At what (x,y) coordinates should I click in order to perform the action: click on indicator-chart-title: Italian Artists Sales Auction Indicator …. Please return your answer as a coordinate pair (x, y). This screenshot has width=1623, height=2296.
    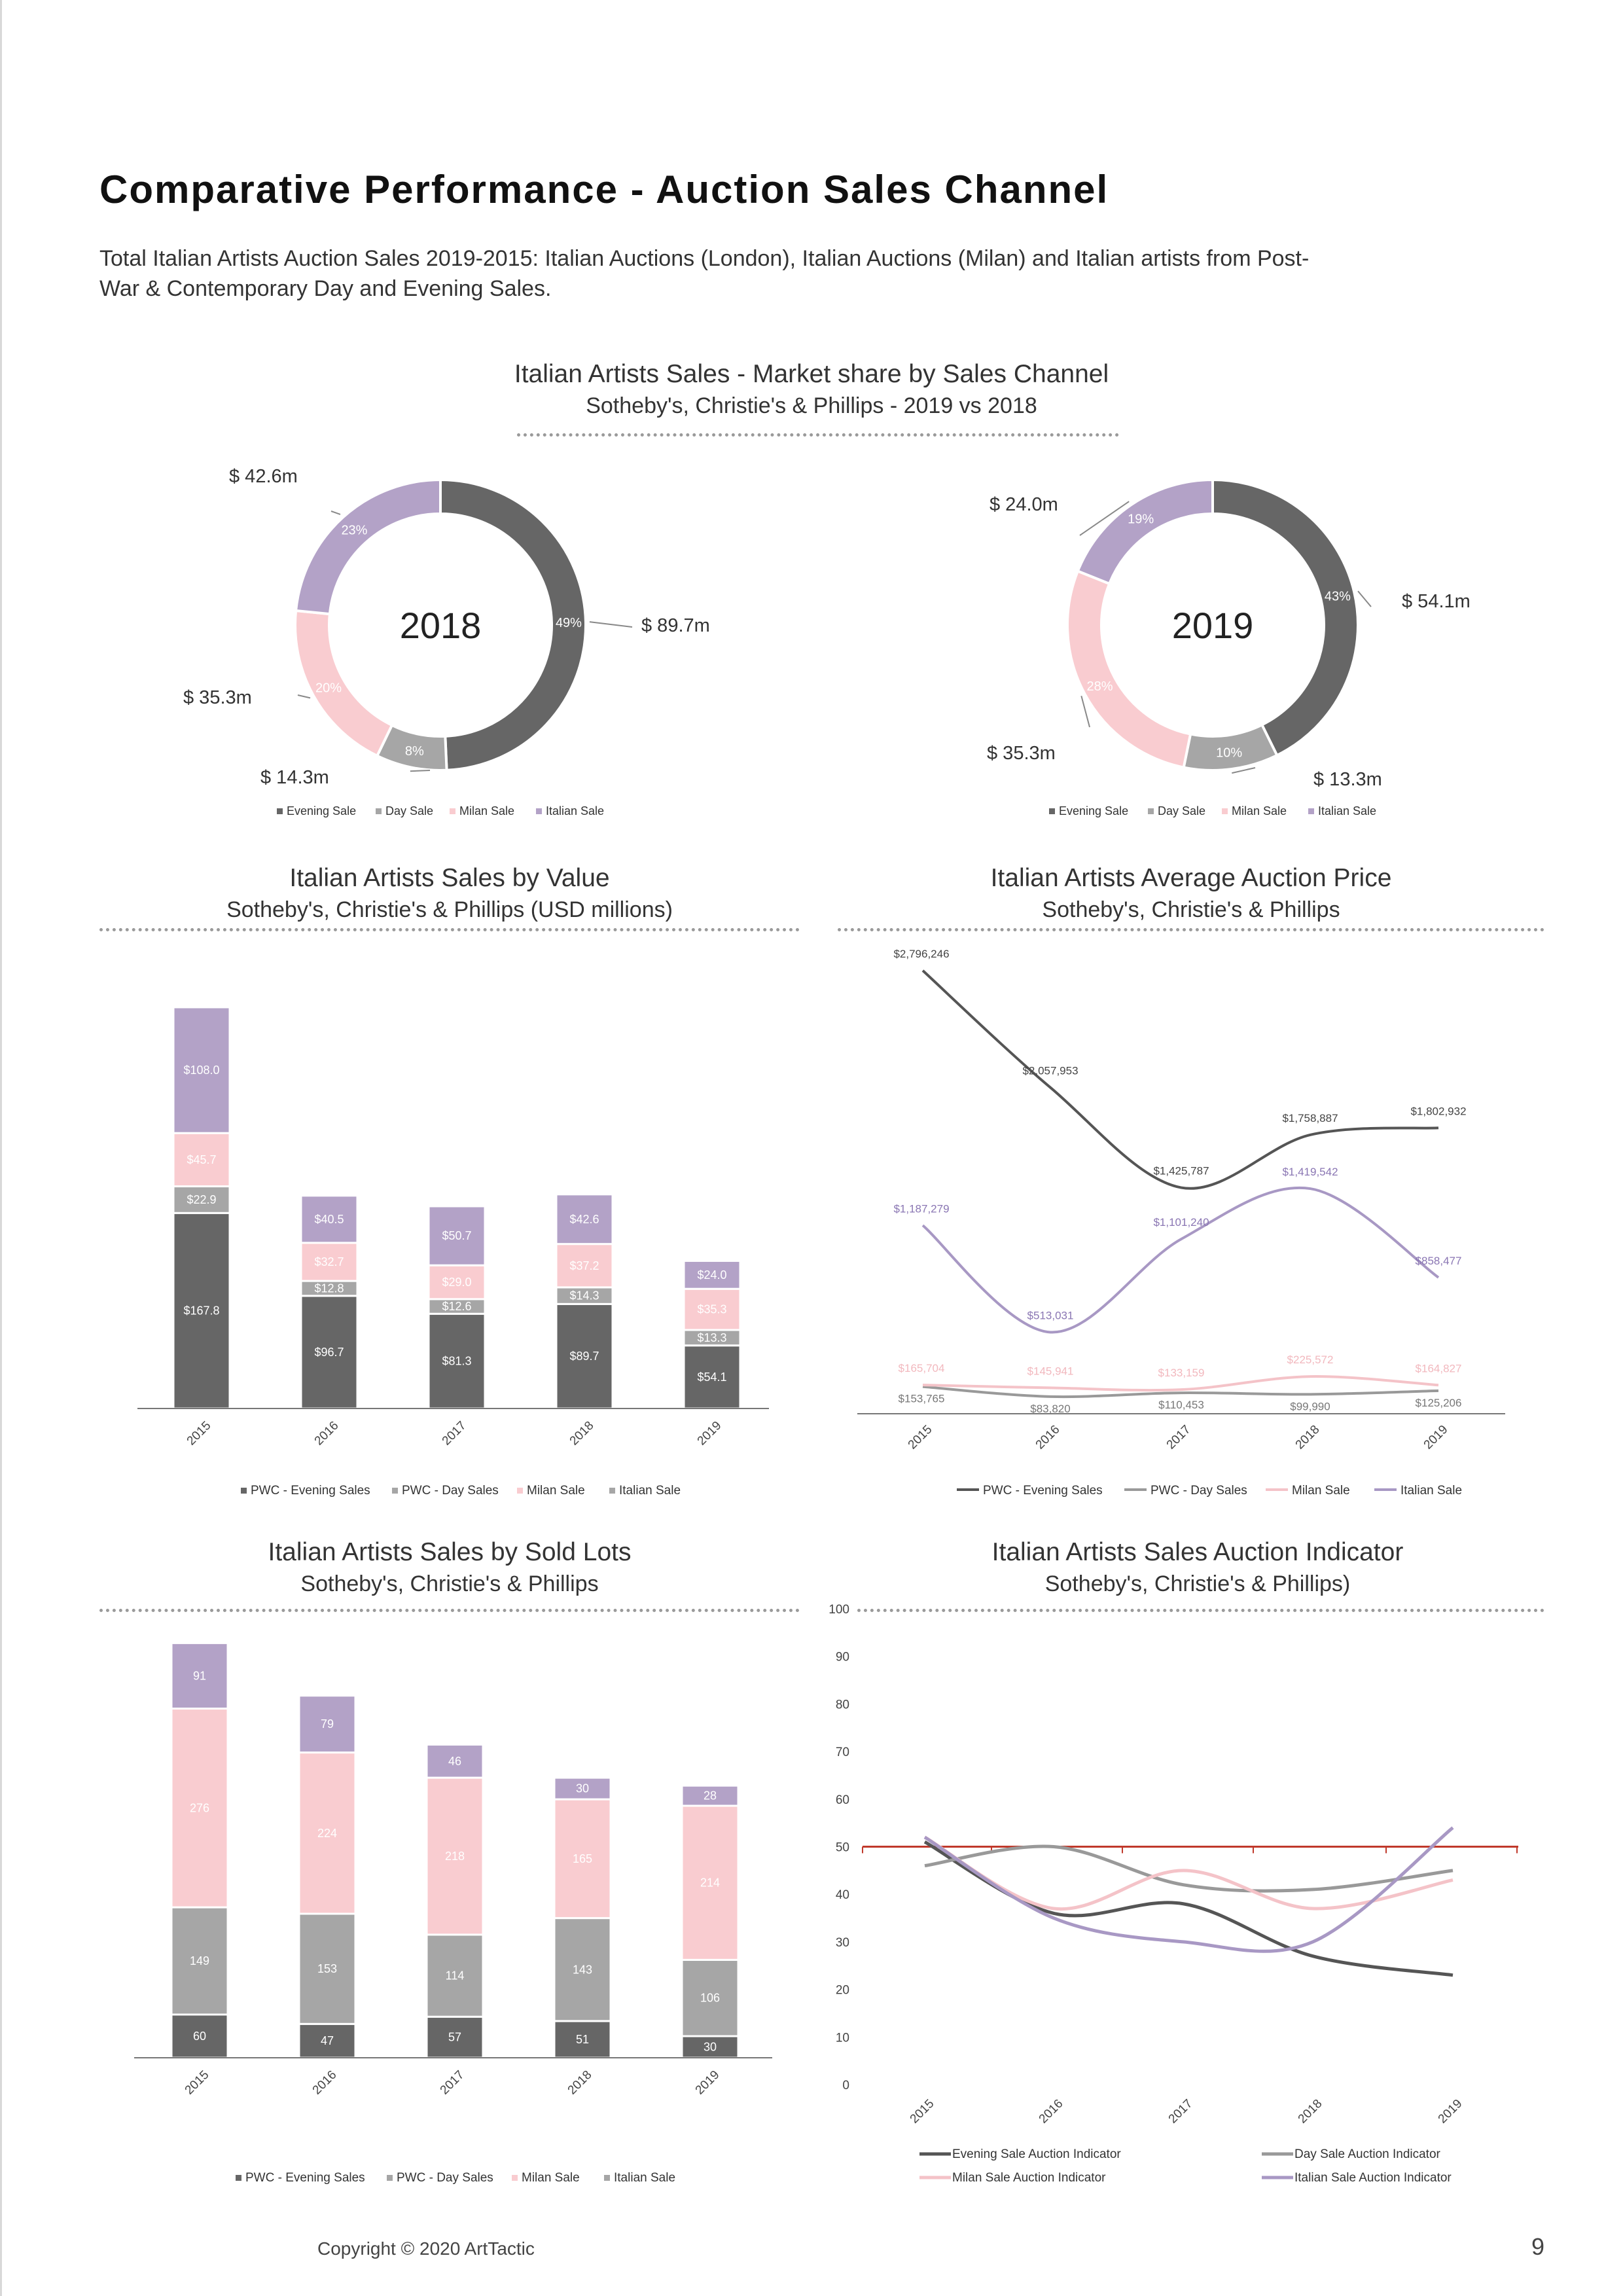
    Looking at the image, I should click on (1197, 1568).